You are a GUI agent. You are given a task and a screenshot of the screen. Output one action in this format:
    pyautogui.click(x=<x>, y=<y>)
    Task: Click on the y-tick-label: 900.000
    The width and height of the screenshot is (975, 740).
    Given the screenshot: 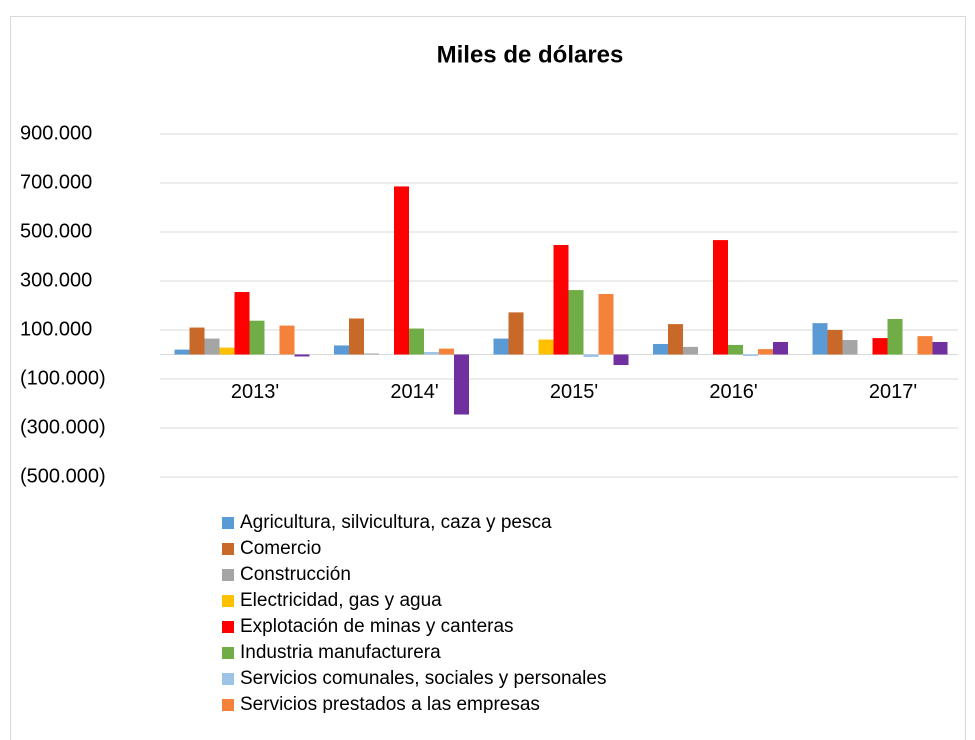 What is the action you would take?
    pyautogui.click(x=56, y=133)
    